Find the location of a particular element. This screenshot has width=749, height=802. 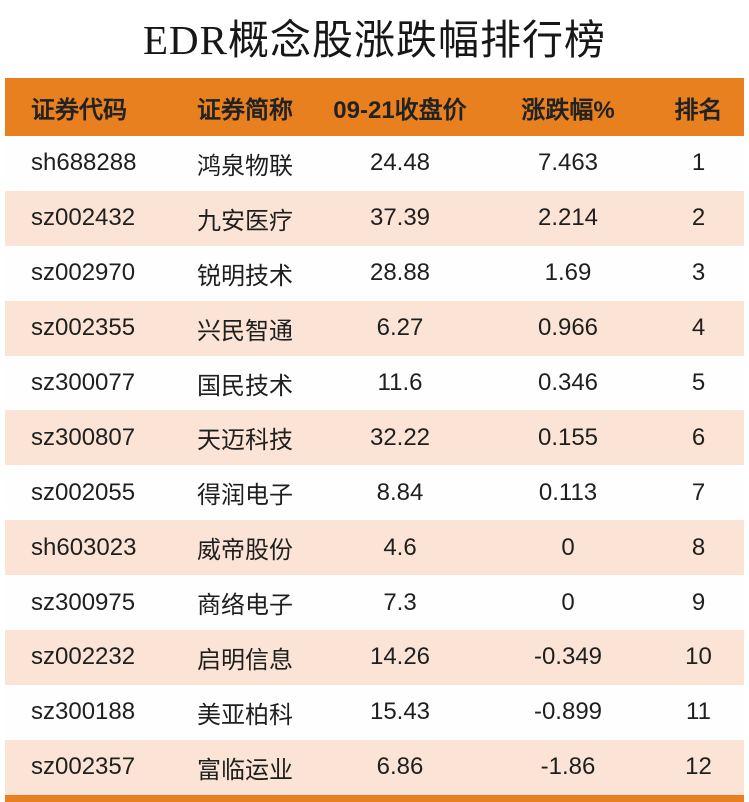

cell-stock-code: sz002232 is located at coordinates (83, 657).